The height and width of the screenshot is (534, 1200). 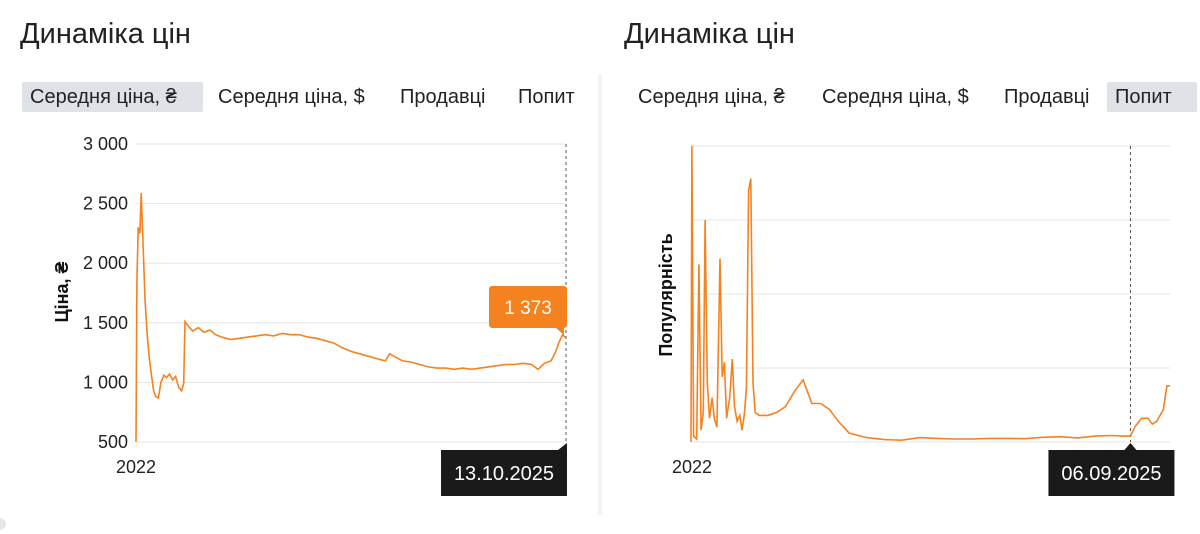 I want to click on y-tick-label: 3 000, so click(x=105, y=144).